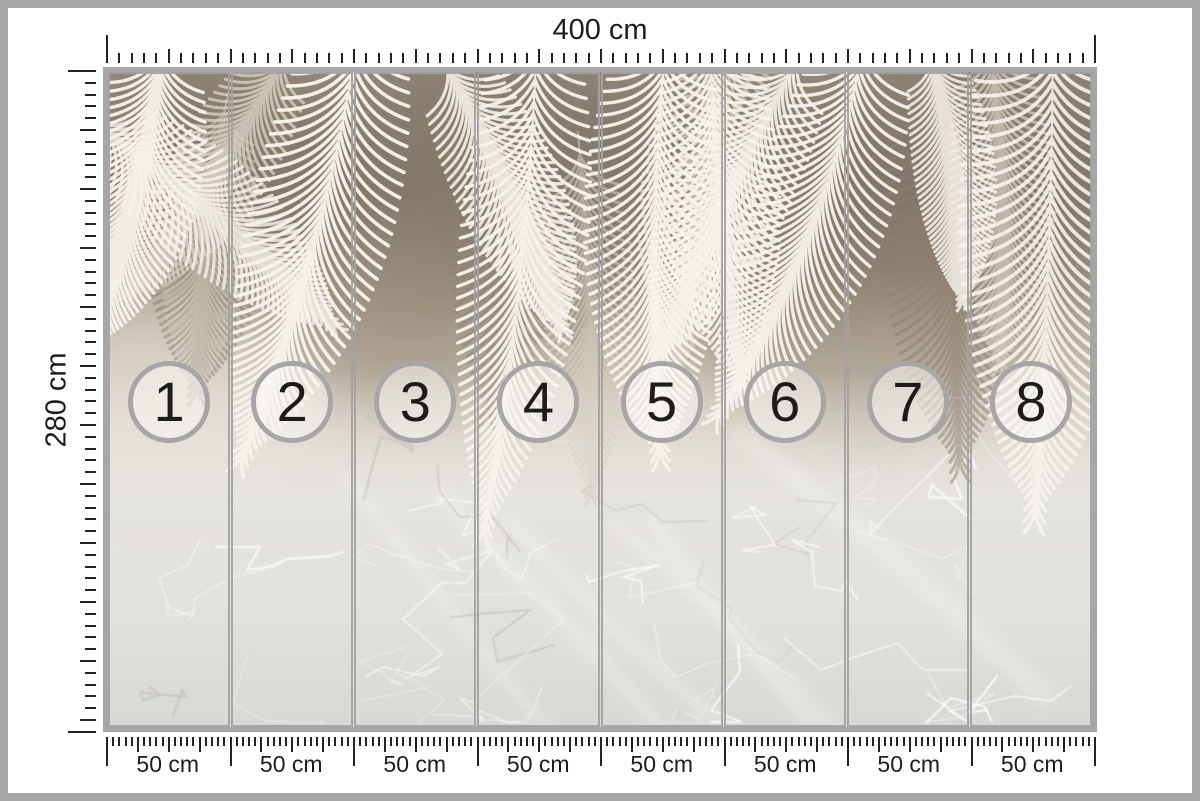  Describe the element at coordinates (1030, 399) in the screenshot. I see `wallpaper-panel-8: 8` at that location.